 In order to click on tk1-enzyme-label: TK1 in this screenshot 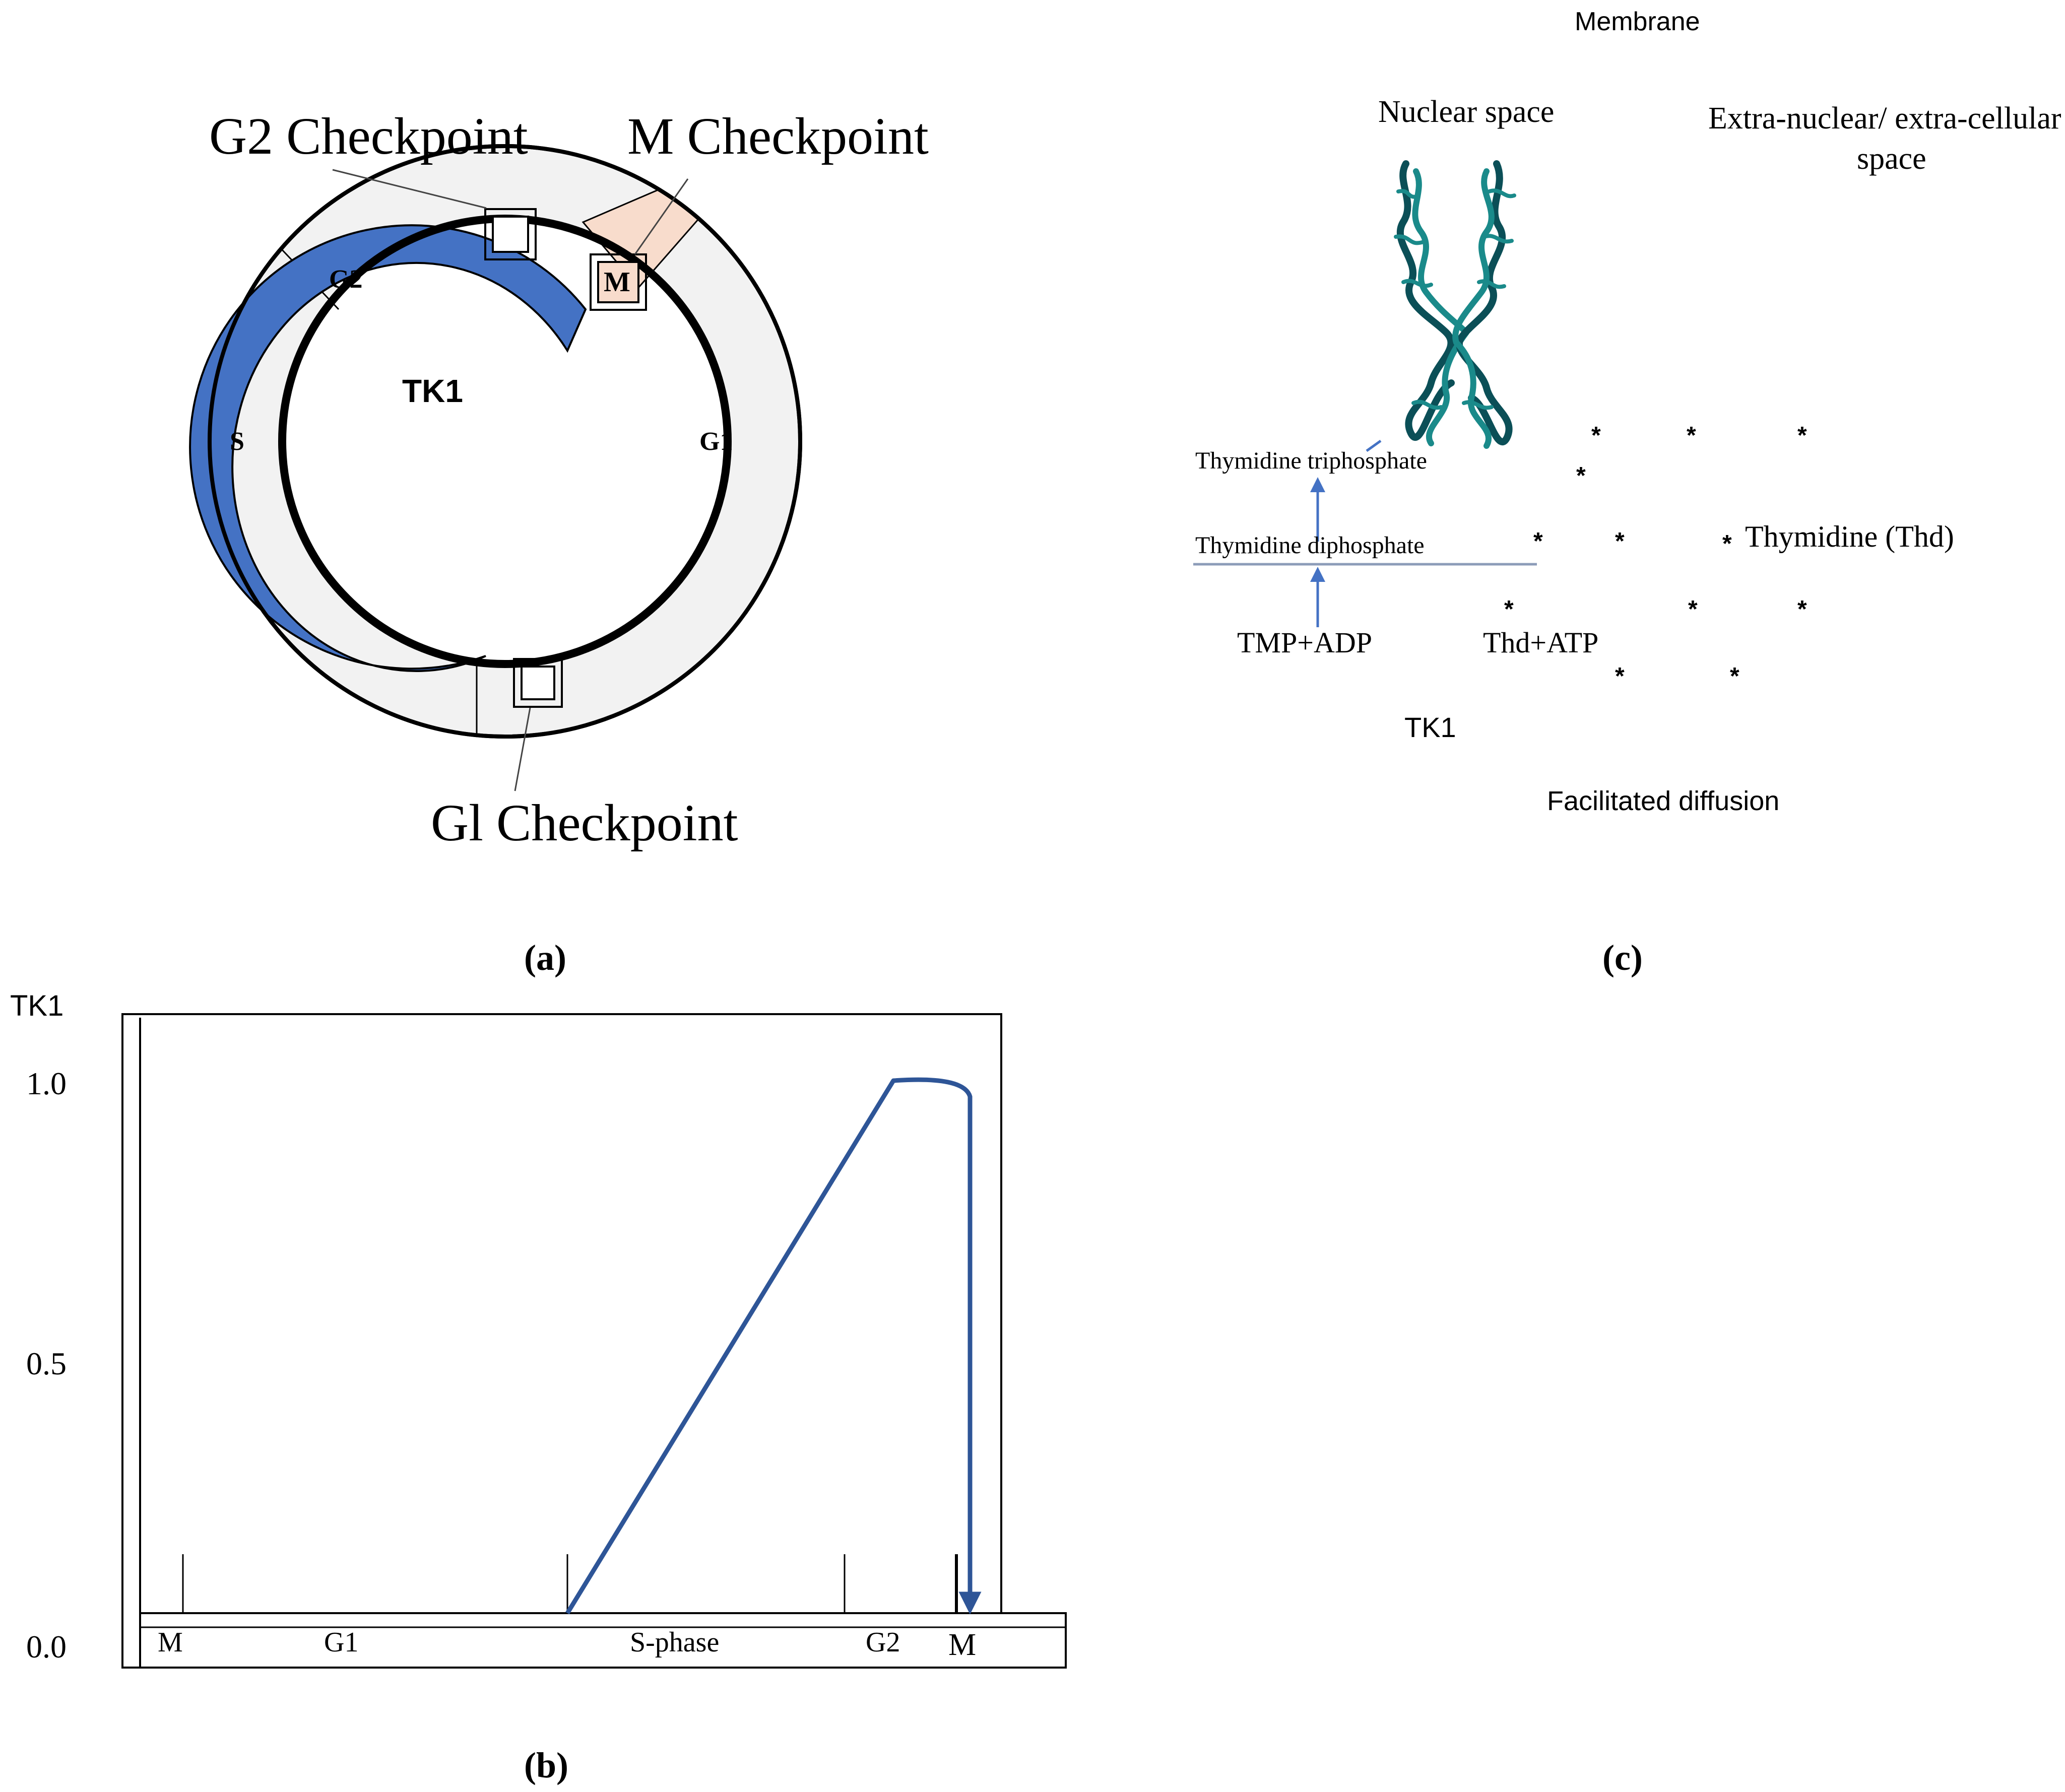, I will do `click(1430, 727)`.